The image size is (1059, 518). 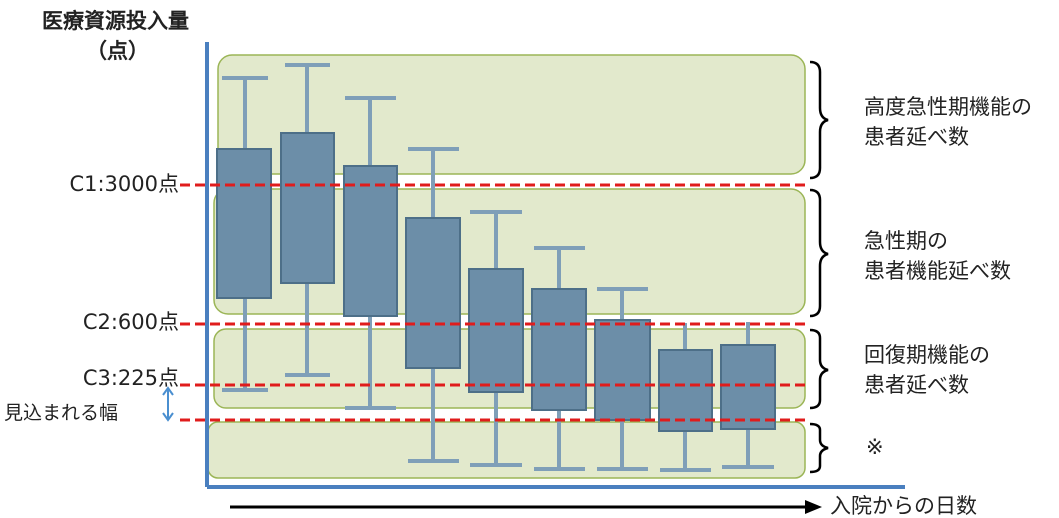 What do you see at coordinates (916, 385) in the screenshot?
I see `region-recovery-line-2: 患者延べ数` at bounding box center [916, 385].